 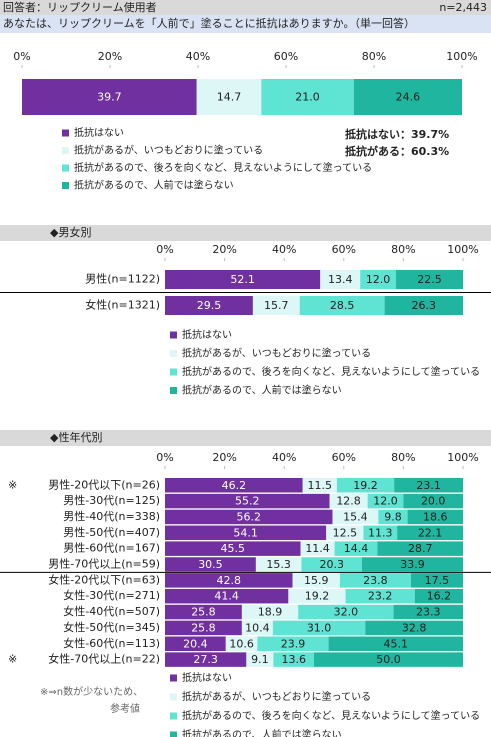 What do you see at coordinates (437, 580) in the screenshot?
I see `value-label: 17.5` at bounding box center [437, 580].